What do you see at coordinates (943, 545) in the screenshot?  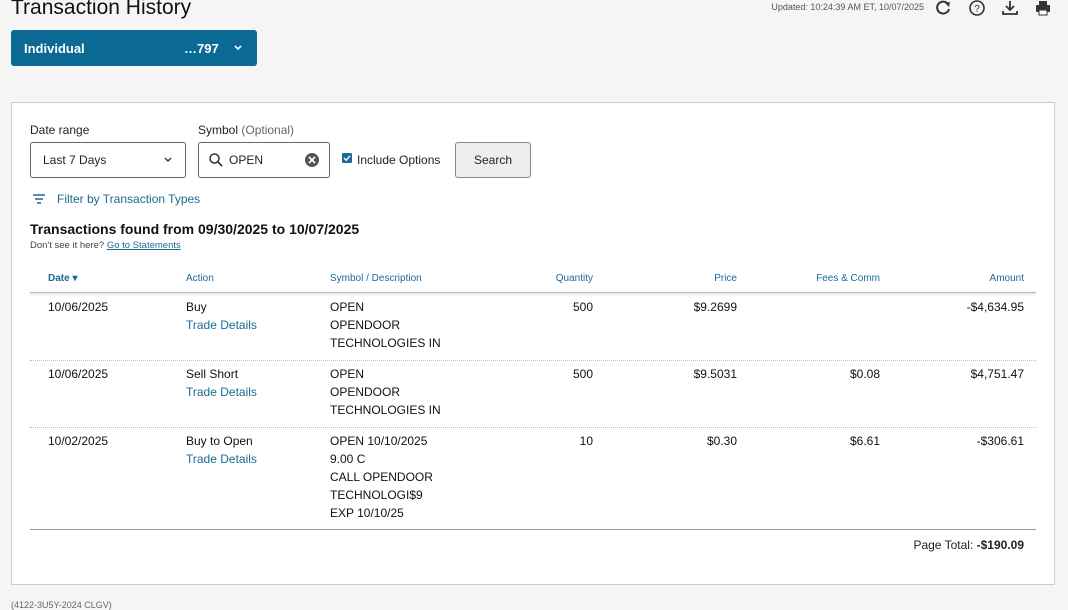 I see `total-label: Page Total:` at bounding box center [943, 545].